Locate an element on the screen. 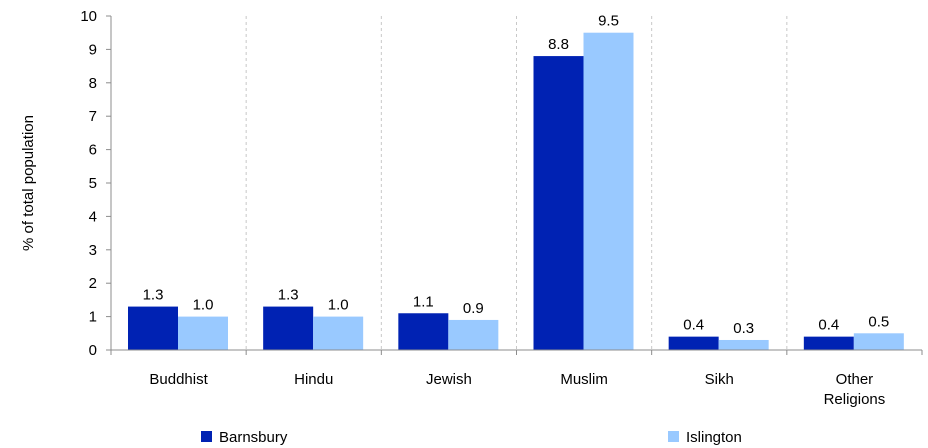 The height and width of the screenshot is (448, 928). data-label: 9.5 is located at coordinates (608, 21).